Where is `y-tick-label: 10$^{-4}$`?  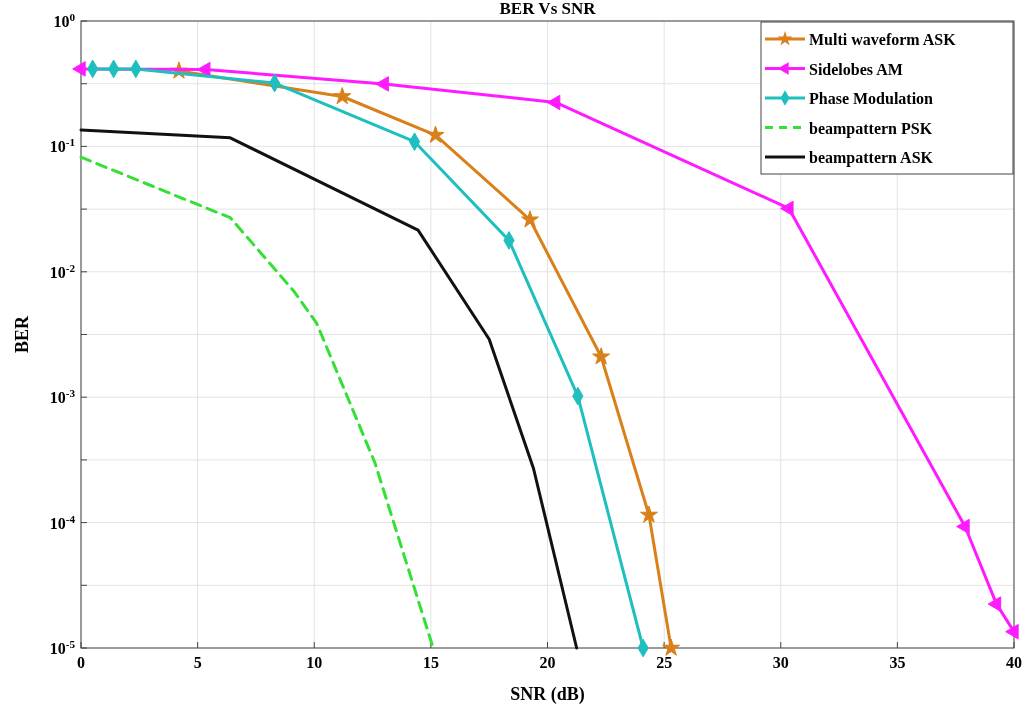 y-tick-label: 10$^{-4}$ is located at coordinates (62, 522).